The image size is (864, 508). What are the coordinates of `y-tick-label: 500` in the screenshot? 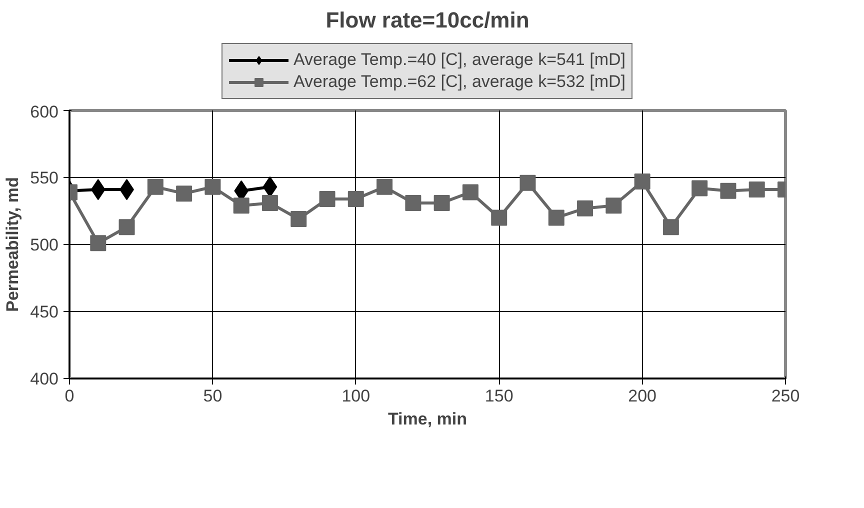 It's located at (44, 245).